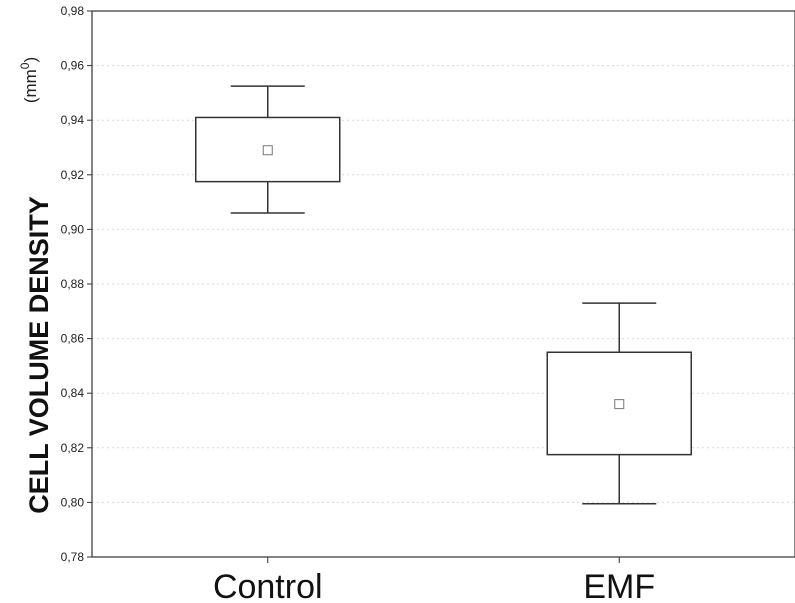 The image size is (795, 603). Describe the element at coordinates (434, 580) in the screenshot. I see `x-category-labels: Control EMF` at that location.